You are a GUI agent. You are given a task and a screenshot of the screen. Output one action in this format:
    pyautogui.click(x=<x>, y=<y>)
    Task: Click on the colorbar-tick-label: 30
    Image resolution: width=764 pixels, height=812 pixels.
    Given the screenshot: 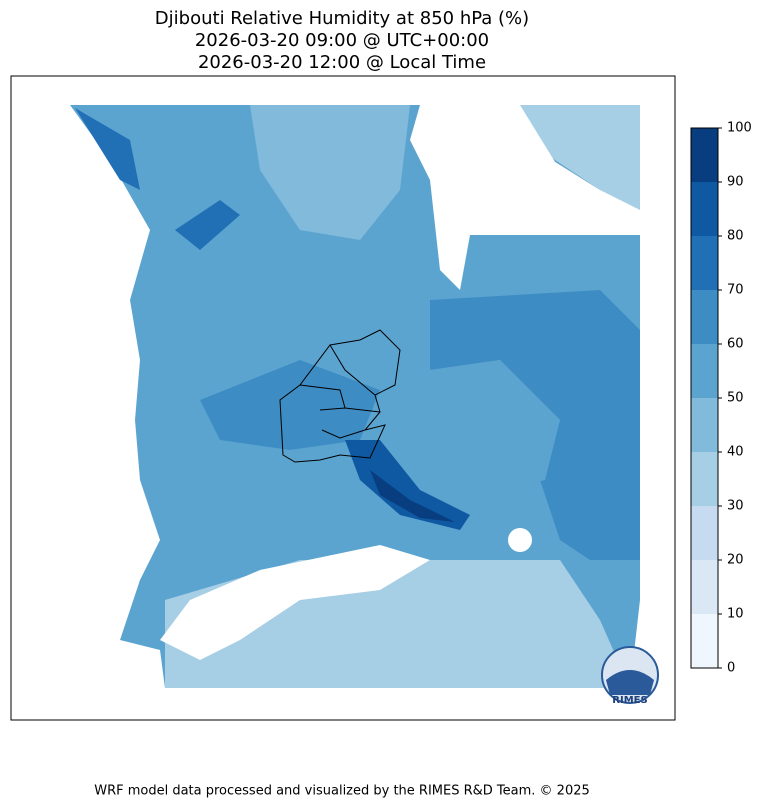 What is the action you would take?
    pyautogui.click(x=735, y=506)
    